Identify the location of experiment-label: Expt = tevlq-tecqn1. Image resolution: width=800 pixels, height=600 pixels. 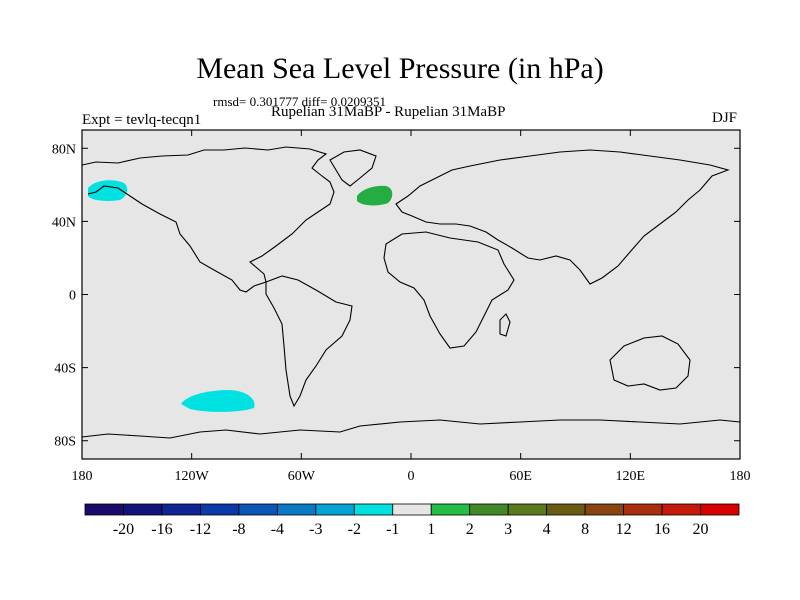
(142, 120).